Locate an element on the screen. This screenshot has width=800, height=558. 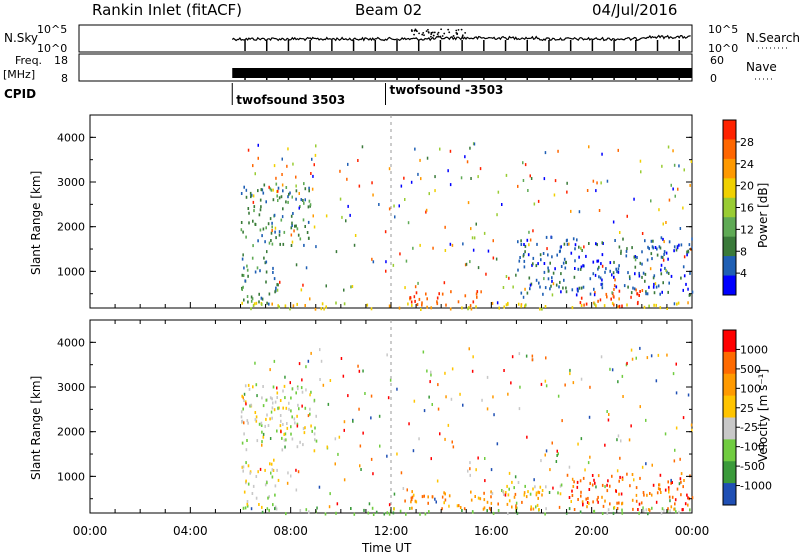
y-tick-label: 3000 is located at coordinates (71, 387).